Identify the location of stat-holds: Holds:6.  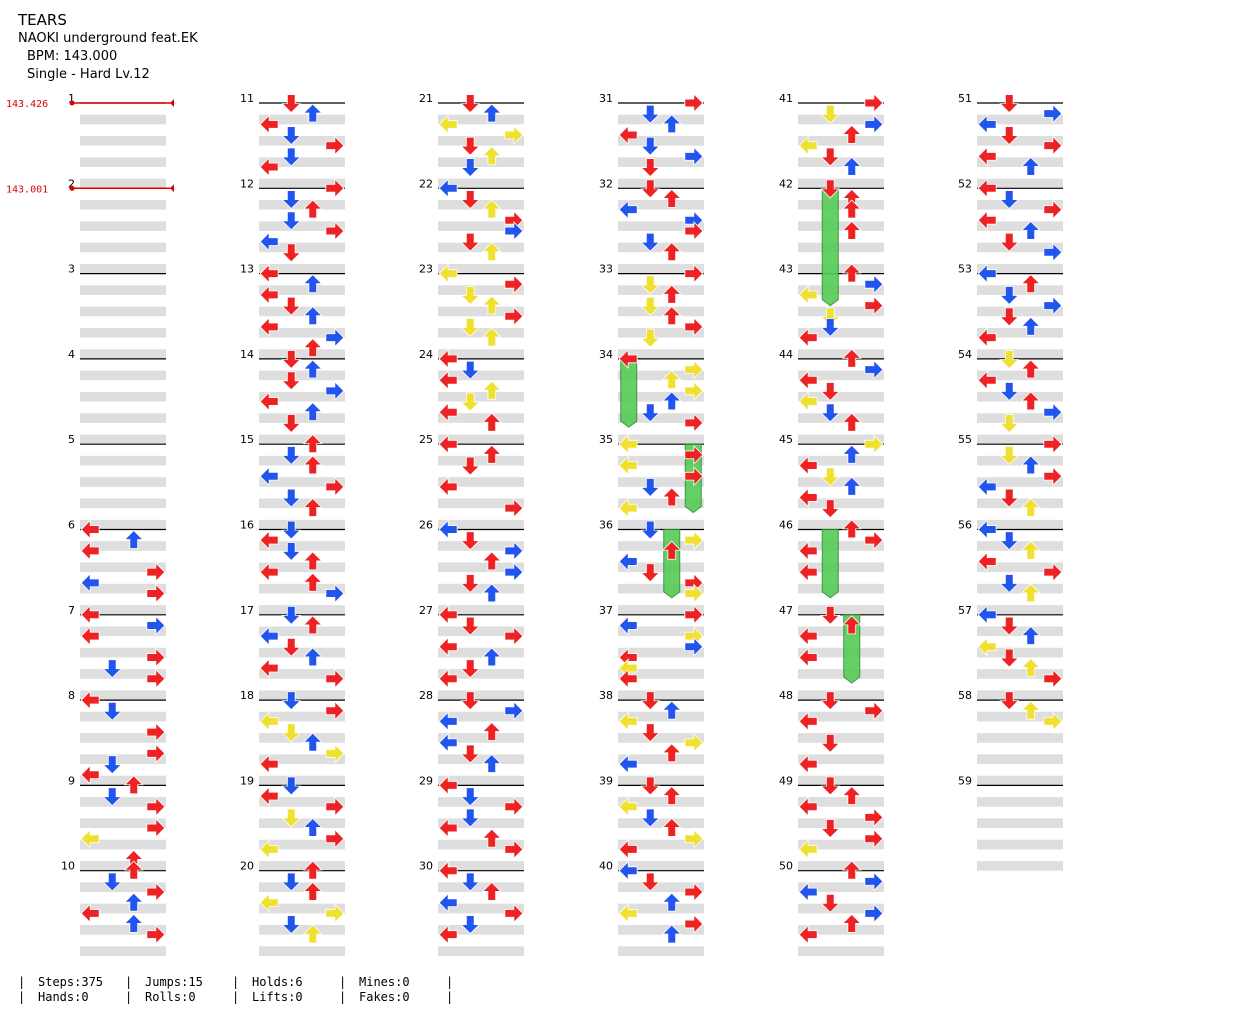
(277, 982).